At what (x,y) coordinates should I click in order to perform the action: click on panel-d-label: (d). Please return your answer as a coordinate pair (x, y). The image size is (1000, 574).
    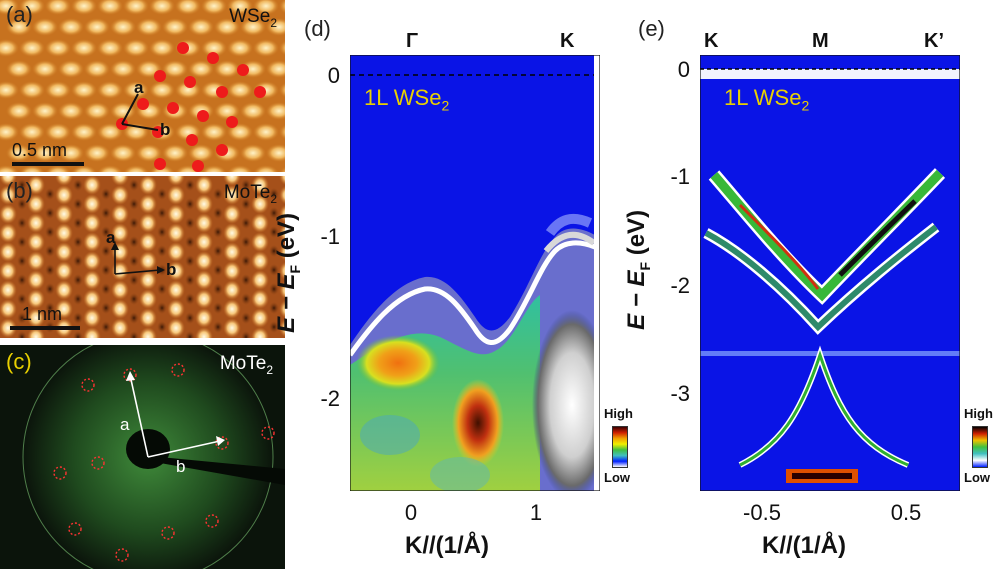
    Looking at the image, I should click on (317, 28).